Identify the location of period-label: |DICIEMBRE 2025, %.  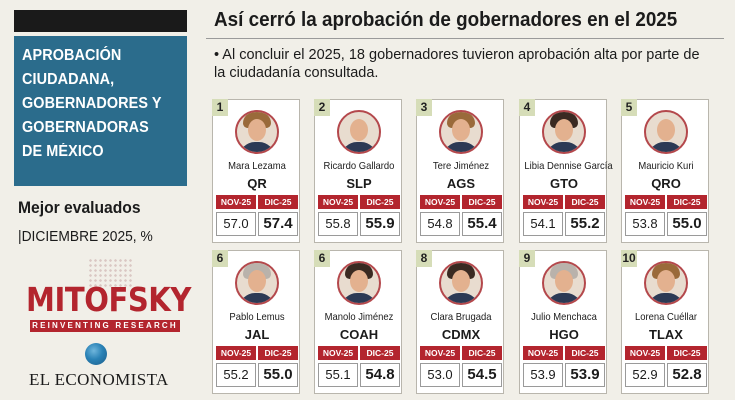
(85, 236).